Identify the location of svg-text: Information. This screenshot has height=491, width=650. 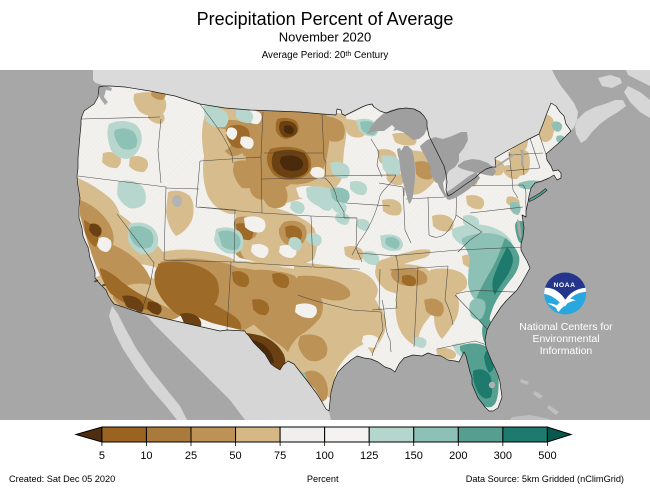
(566, 351).